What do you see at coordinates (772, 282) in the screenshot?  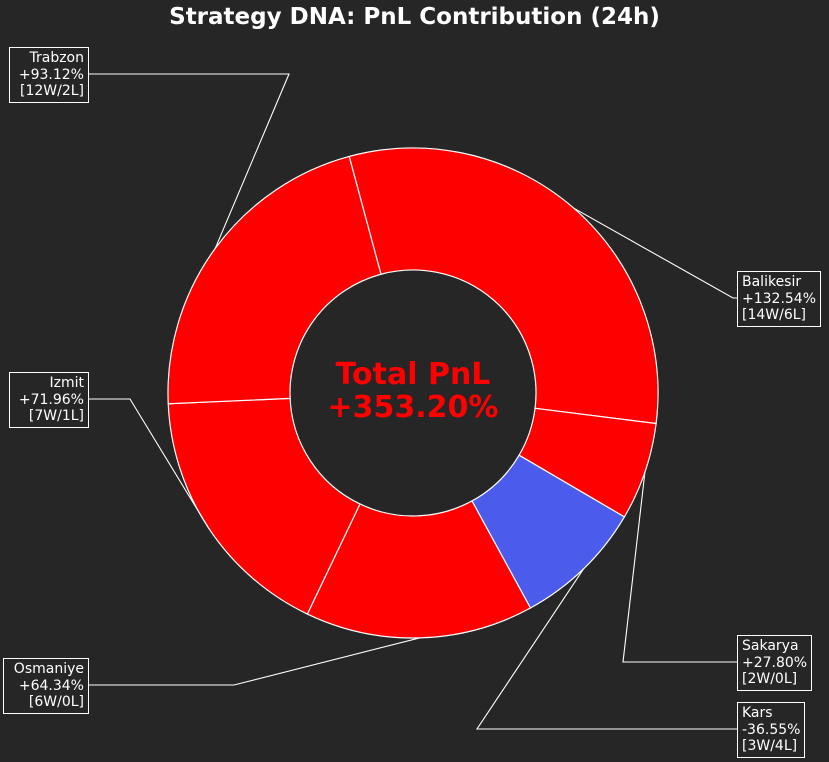 I see `slice-label-name: Balikesir` at bounding box center [772, 282].